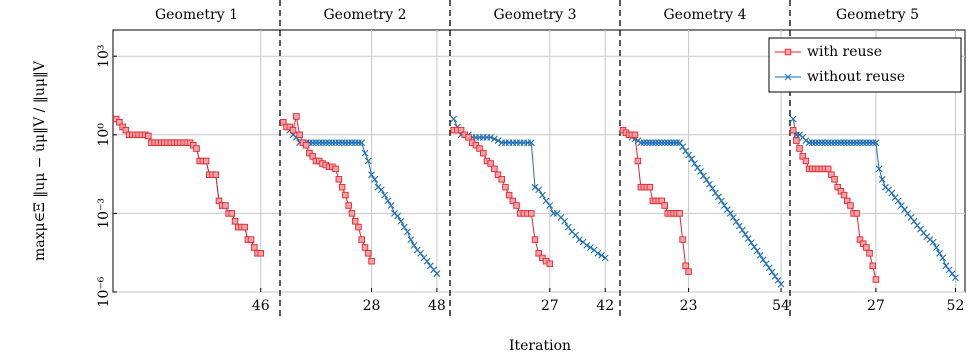  Describe the element at coordinates (550, 306) in the screenshot. I see `x-tick-label: 27` at that location.